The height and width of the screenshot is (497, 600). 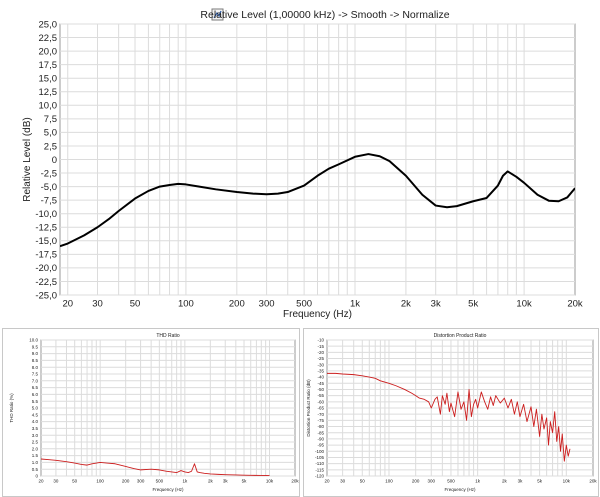 What do you see at coordinates (320, 352) in the screenshot?
I see `y-tick-label: -20` at bounding box center [320, 352].